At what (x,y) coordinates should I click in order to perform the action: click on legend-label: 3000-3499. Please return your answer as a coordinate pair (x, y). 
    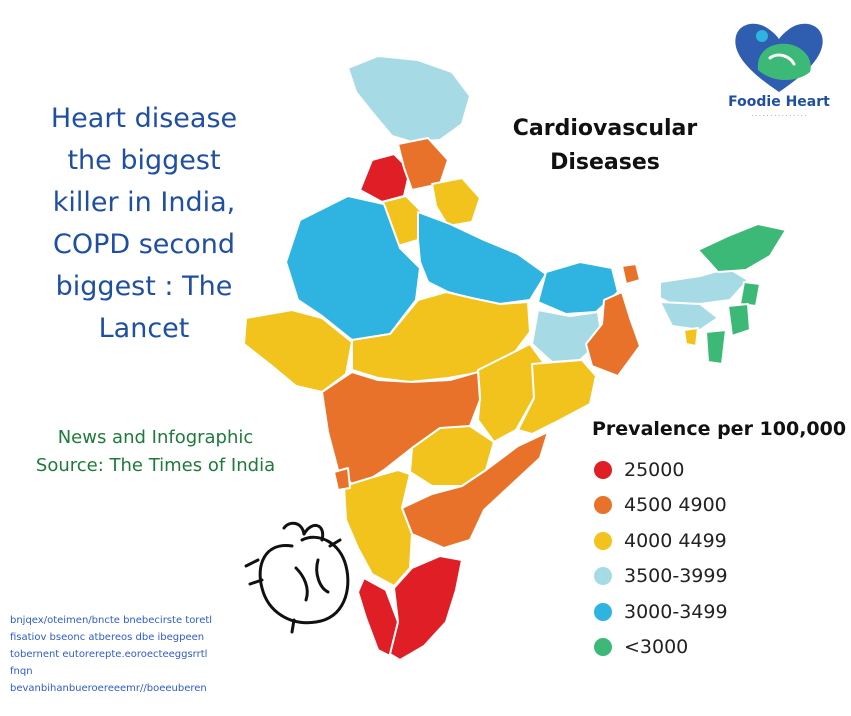
    Looking at the image, I should click on (676, 611).